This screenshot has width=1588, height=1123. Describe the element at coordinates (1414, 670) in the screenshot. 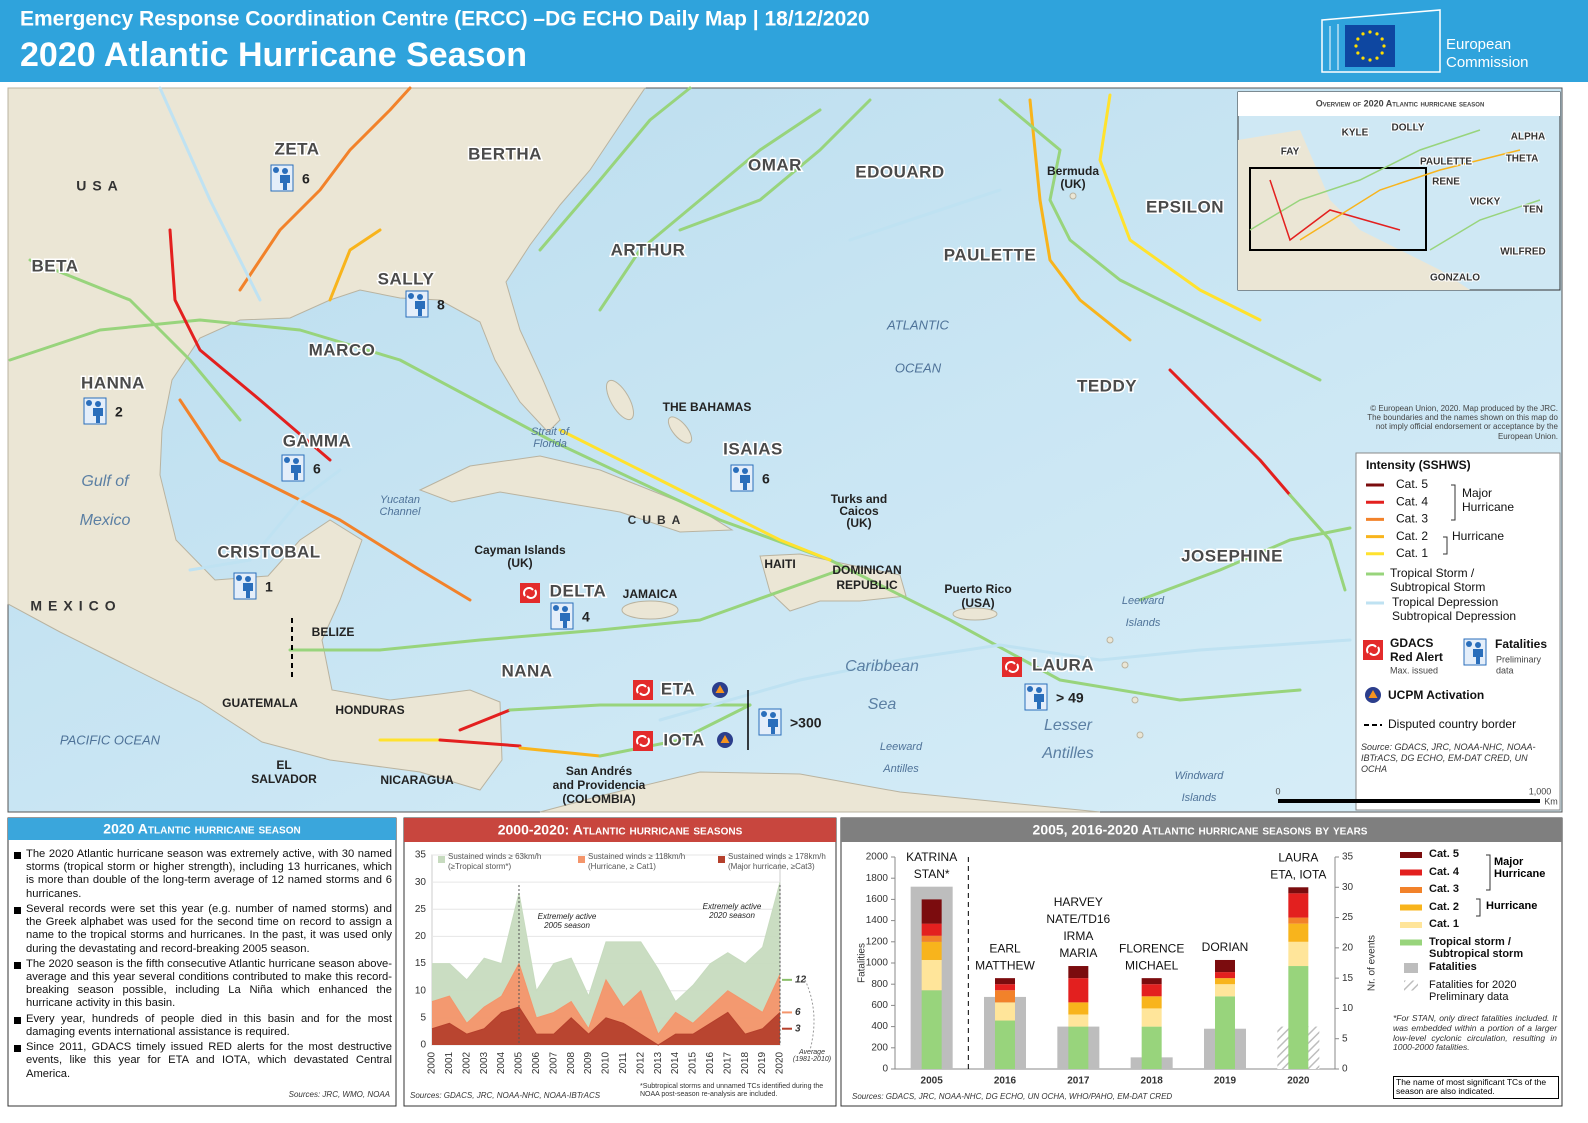

I see `legend-item: Max. issued` at that location.